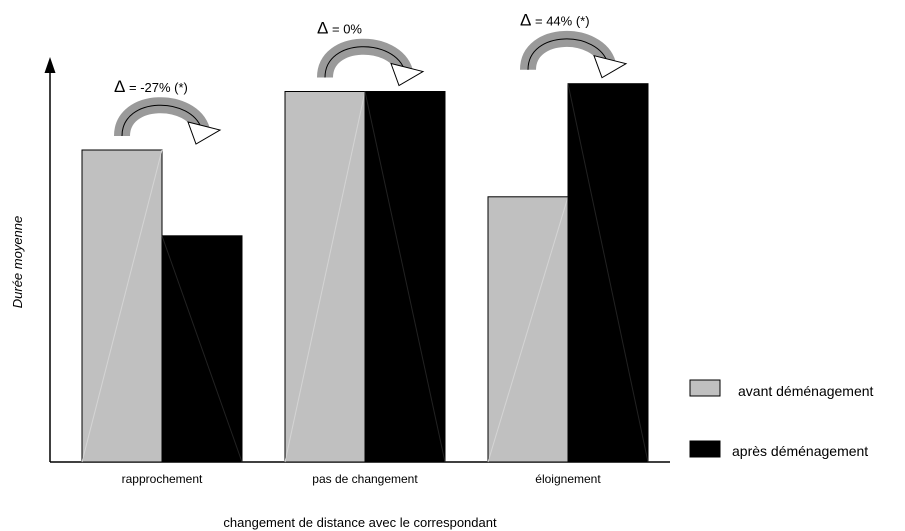 The image size is (905, 531). I want to click on delta-label-1: = 0%, so click(347, 29).